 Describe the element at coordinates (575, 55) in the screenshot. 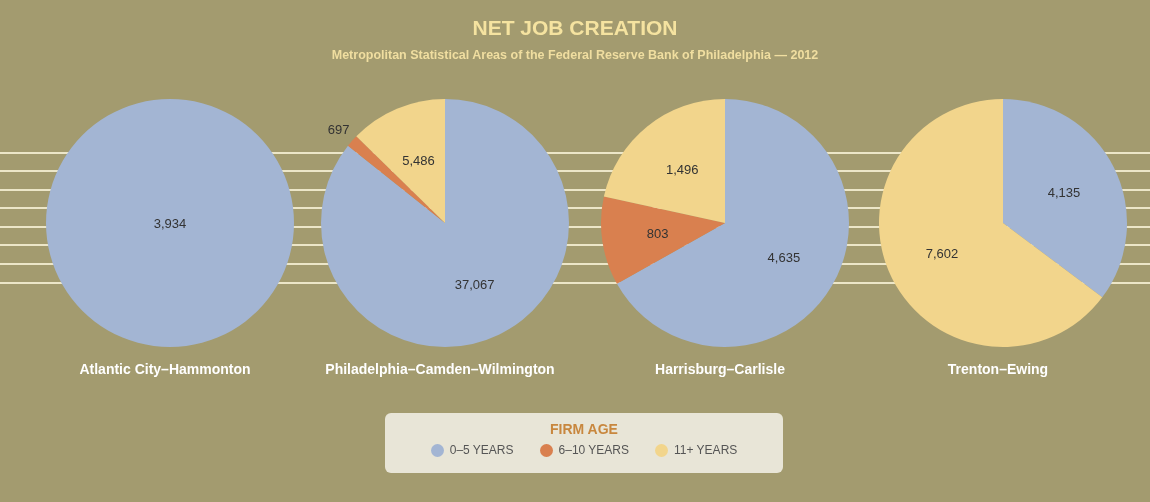

I see `text: Metropolitan Statistical Areas of the Federal Reserve Bank of Philadelphia — 2012` at that location.